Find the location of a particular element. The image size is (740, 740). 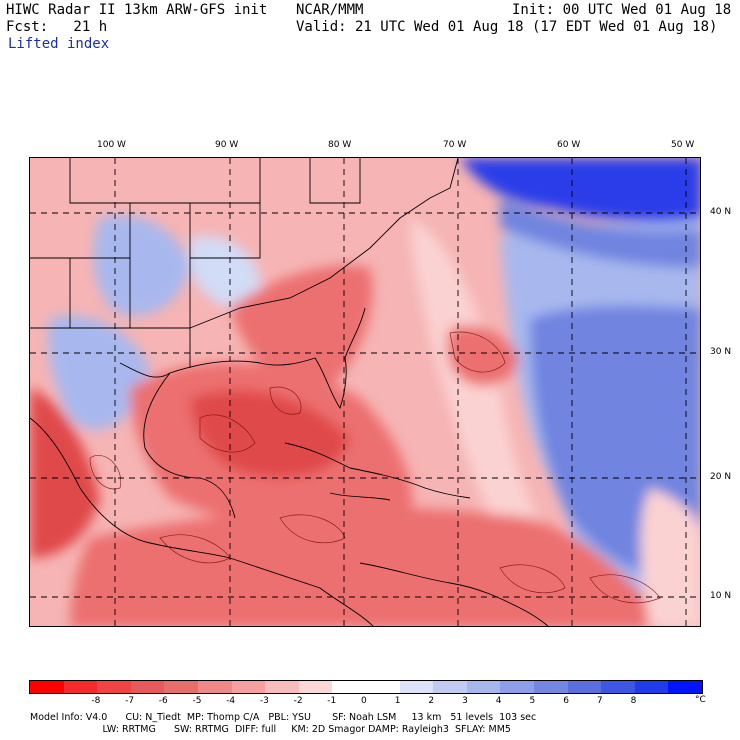

colorbar-tick-label: 5 is located at coordinates (532, 701).